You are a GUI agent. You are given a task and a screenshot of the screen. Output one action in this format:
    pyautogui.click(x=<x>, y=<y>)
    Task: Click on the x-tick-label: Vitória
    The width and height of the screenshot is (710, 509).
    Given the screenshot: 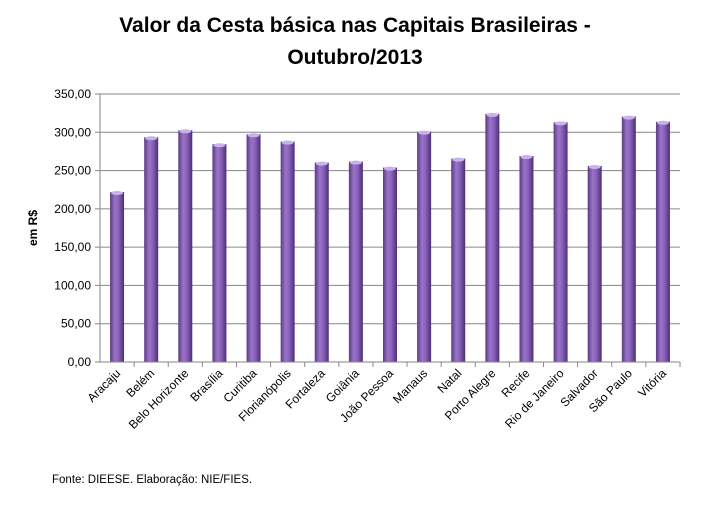 What is the action you would take?
    pyautogui.click(x=652, y=383)
    